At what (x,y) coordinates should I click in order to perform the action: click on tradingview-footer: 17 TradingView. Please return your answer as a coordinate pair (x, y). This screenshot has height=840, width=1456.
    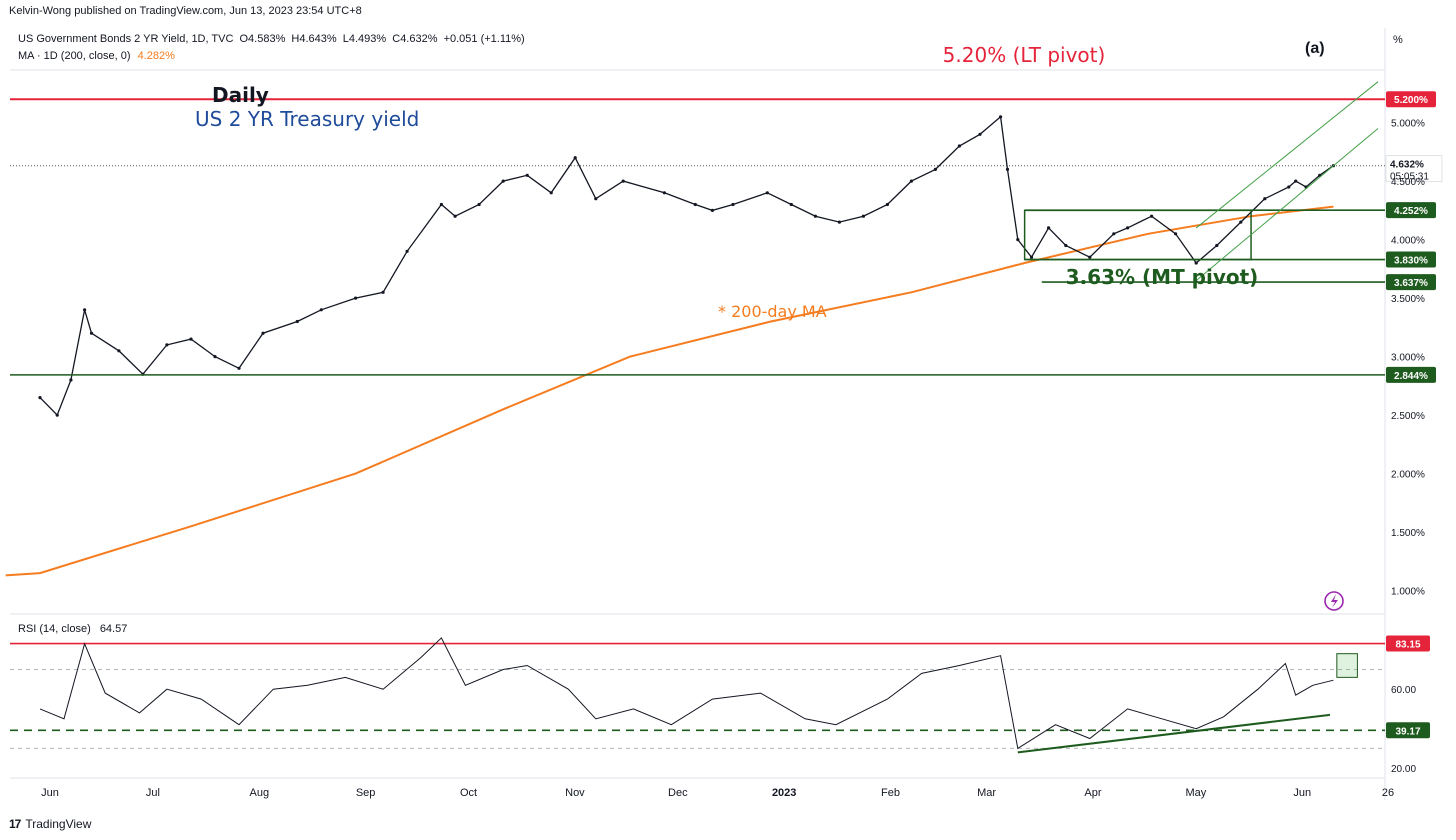
    Looking at the image, I should click on (50, 824).